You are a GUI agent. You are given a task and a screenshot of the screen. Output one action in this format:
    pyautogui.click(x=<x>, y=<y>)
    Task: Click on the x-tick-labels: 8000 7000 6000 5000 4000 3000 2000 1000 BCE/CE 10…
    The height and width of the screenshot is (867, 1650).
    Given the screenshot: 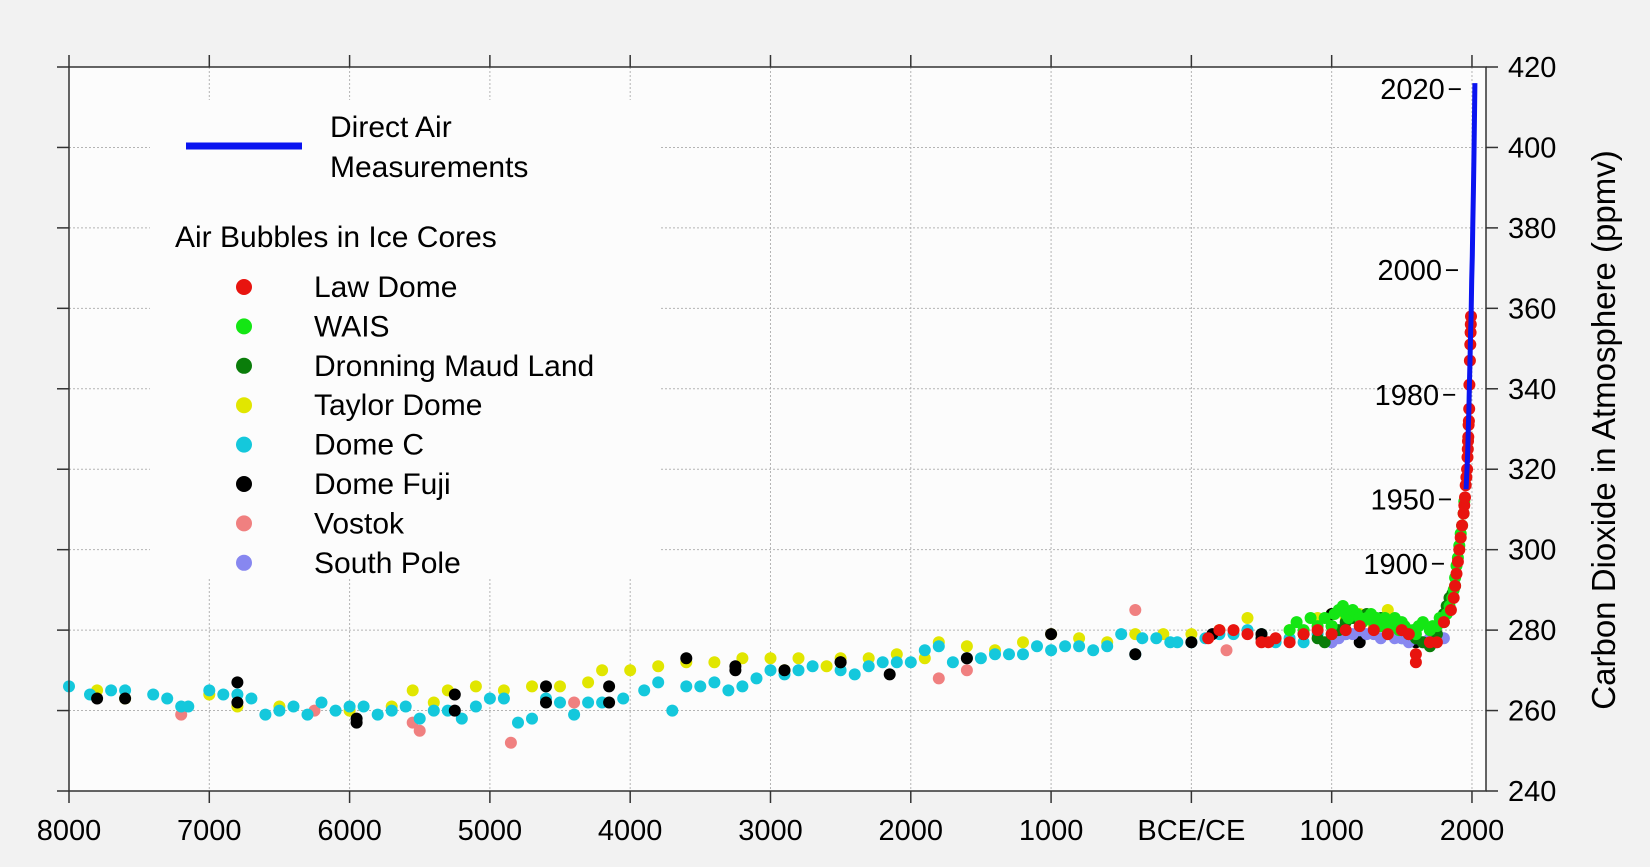 What is the action you would take?
    pyautogui.click(x=770, y=831)
    